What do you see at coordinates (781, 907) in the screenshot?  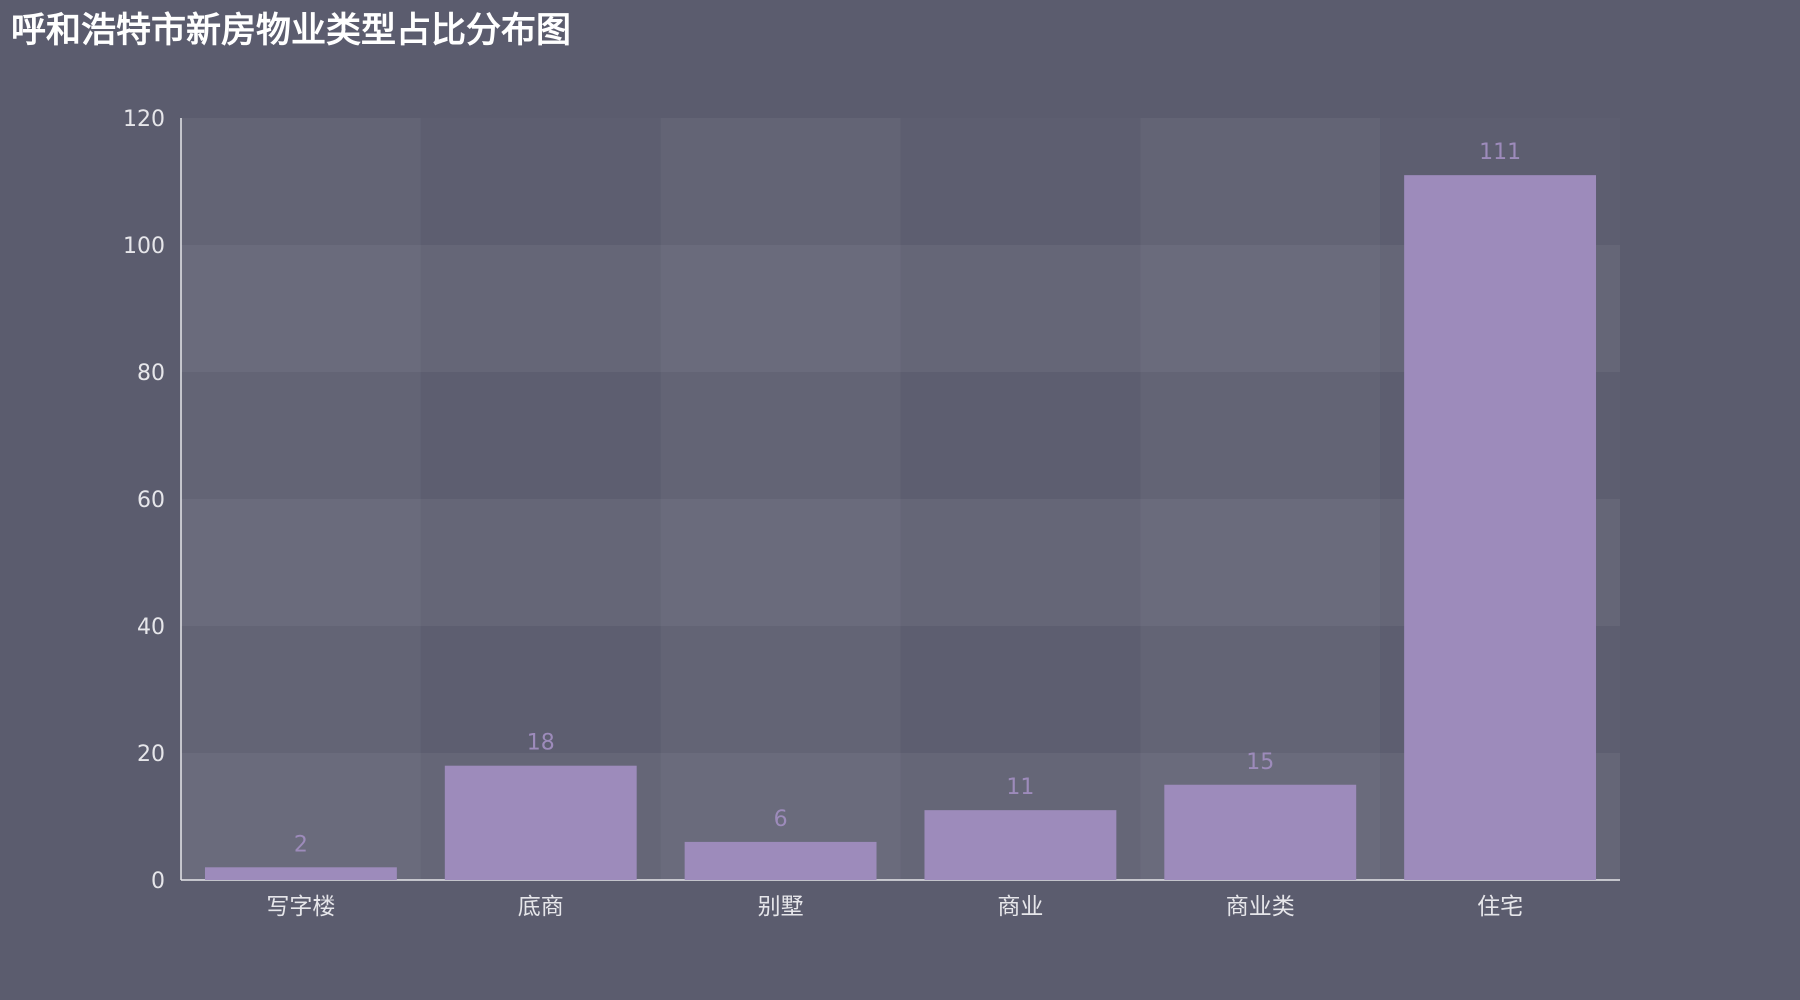 I see `x-tick-label: 别墅` at bounding box center [781, 907].